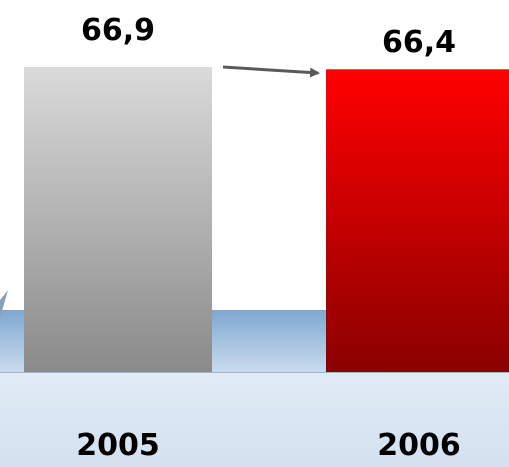 Image resolution: width=509 pixels, height=467 pixels. Describe the element at coordinates (271, 71) in the screenshot. I see `trend-arrow` at that location.